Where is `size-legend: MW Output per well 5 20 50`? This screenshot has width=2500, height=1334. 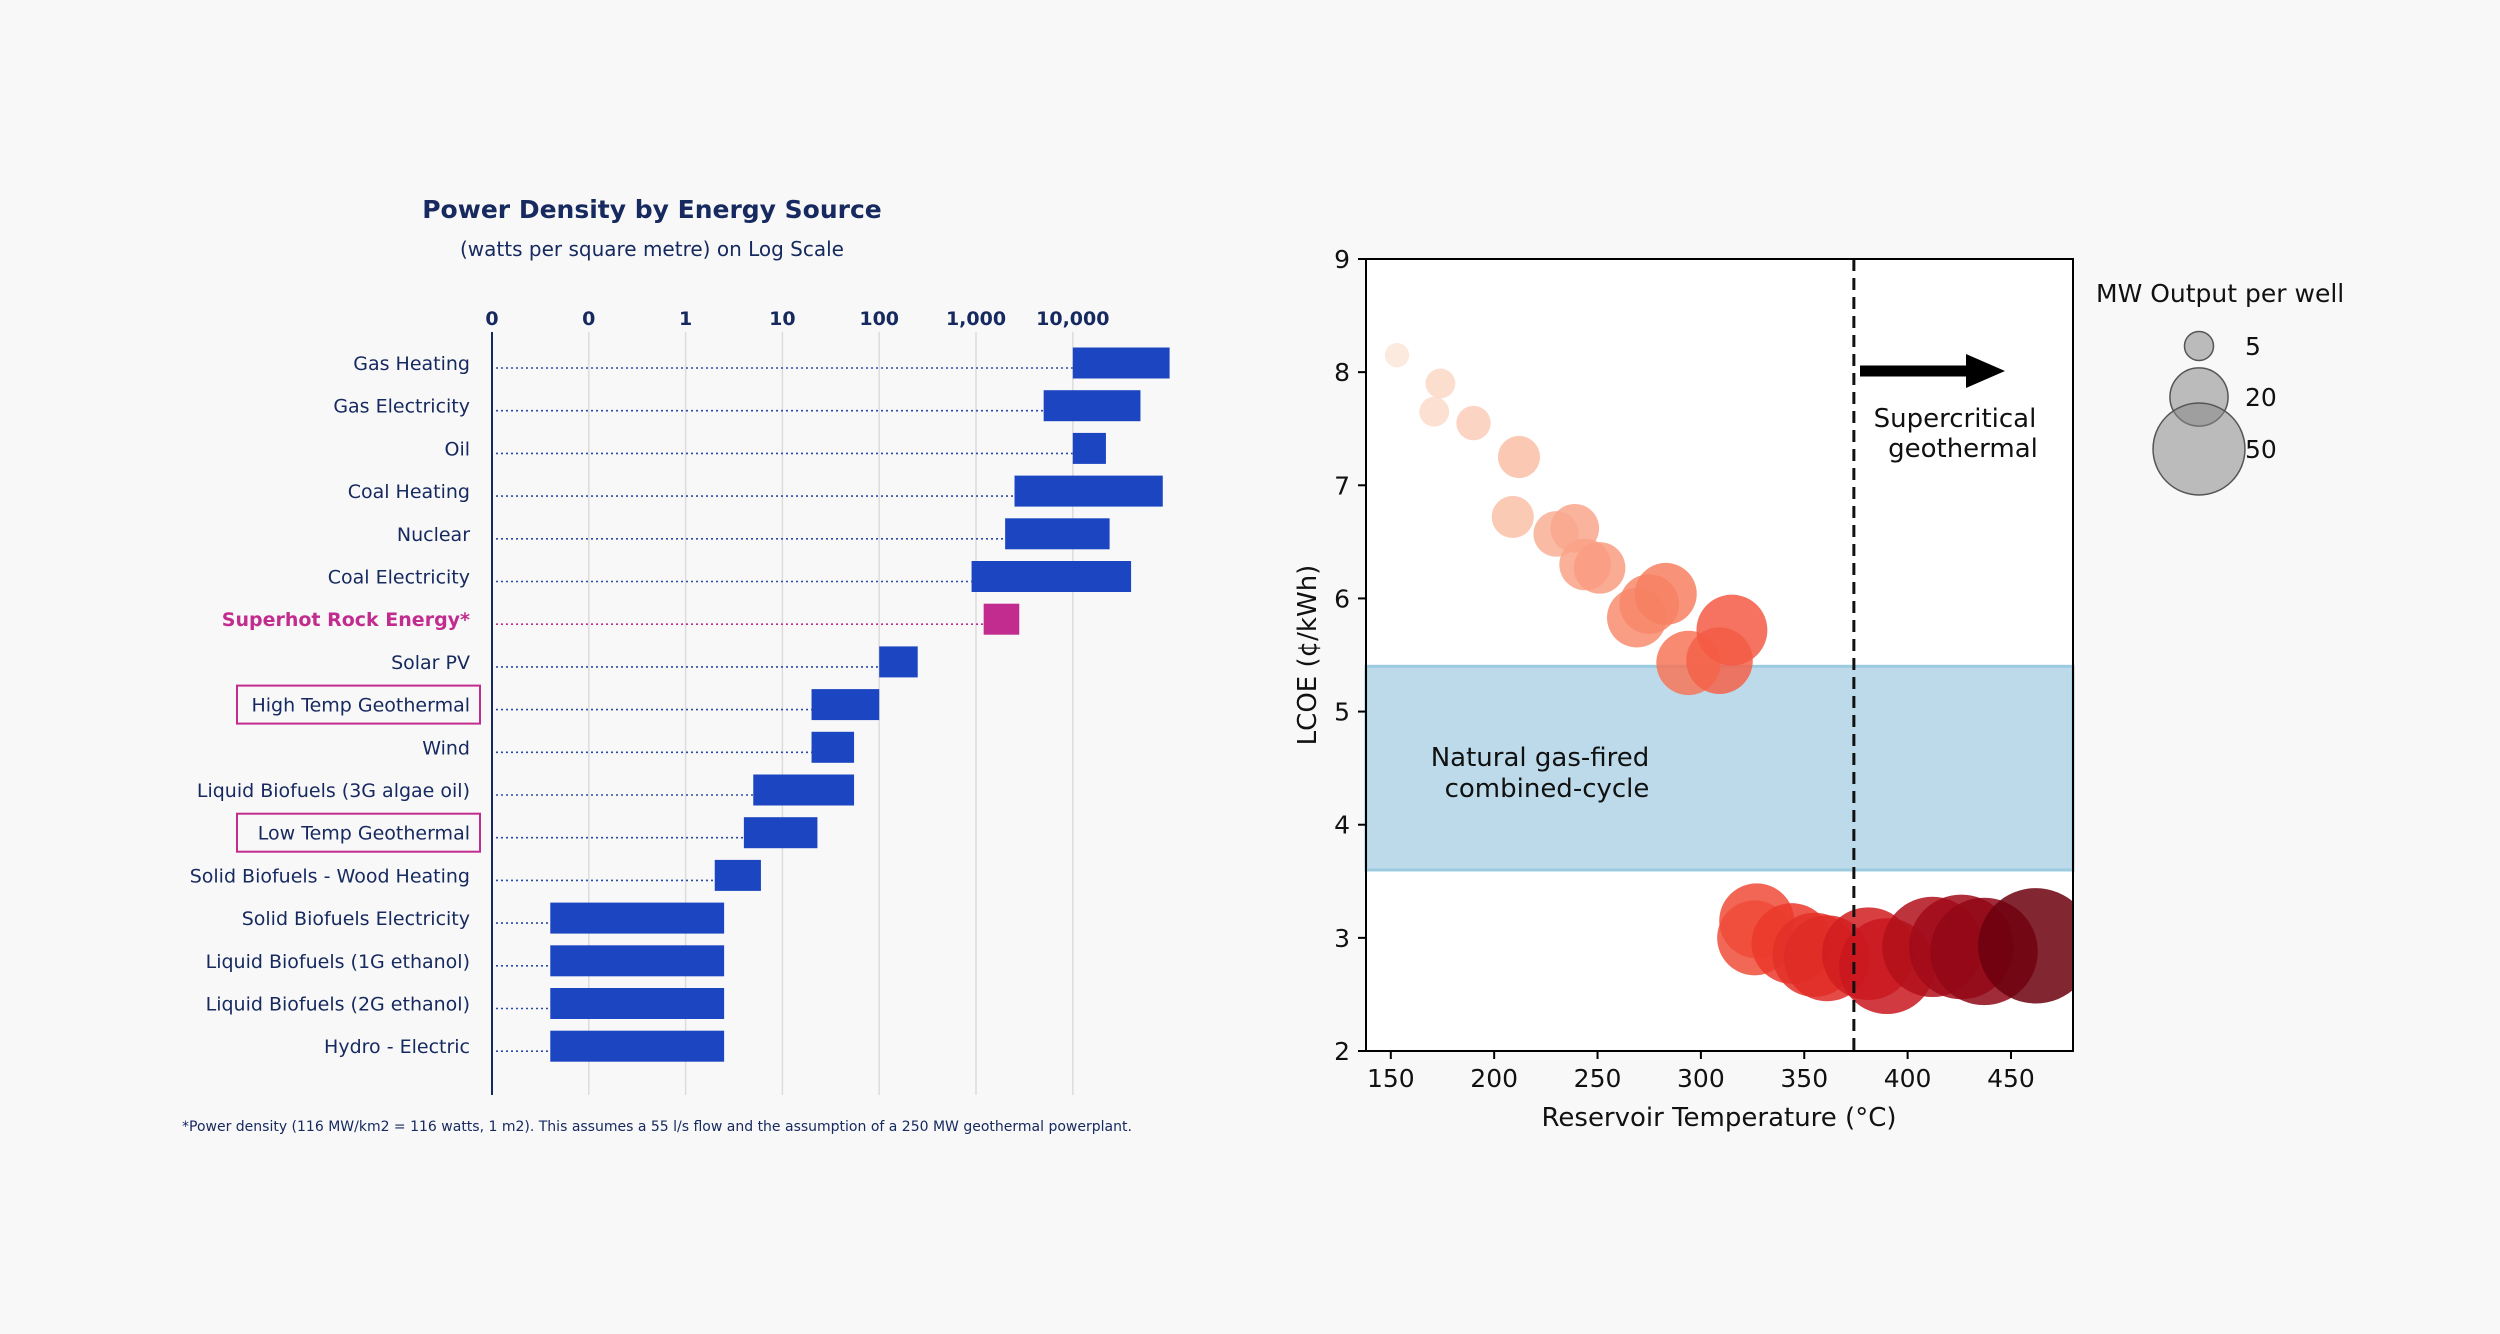
size-legend: MW Output per well 5 20 50 is located at coordinates (2220, 387).